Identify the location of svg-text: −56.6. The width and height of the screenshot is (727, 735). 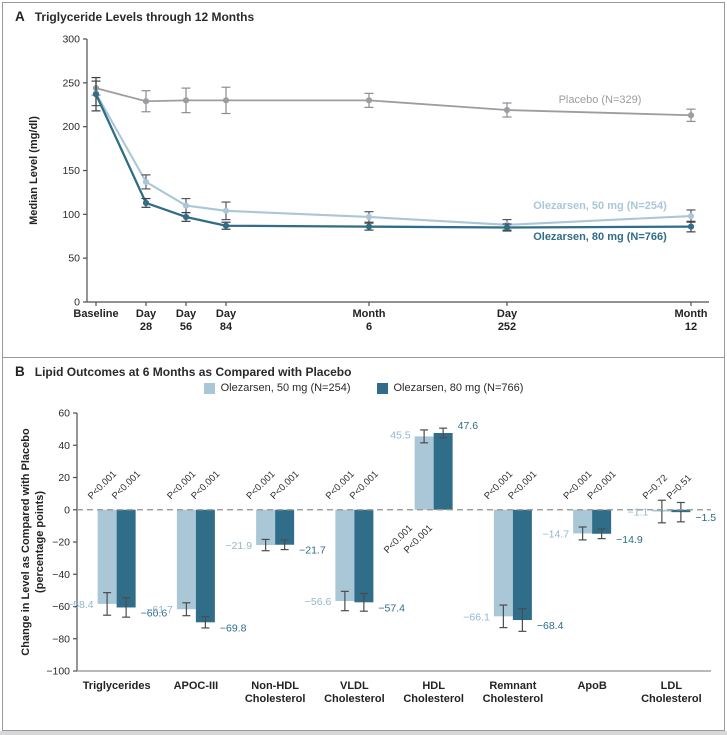
(318, 602).